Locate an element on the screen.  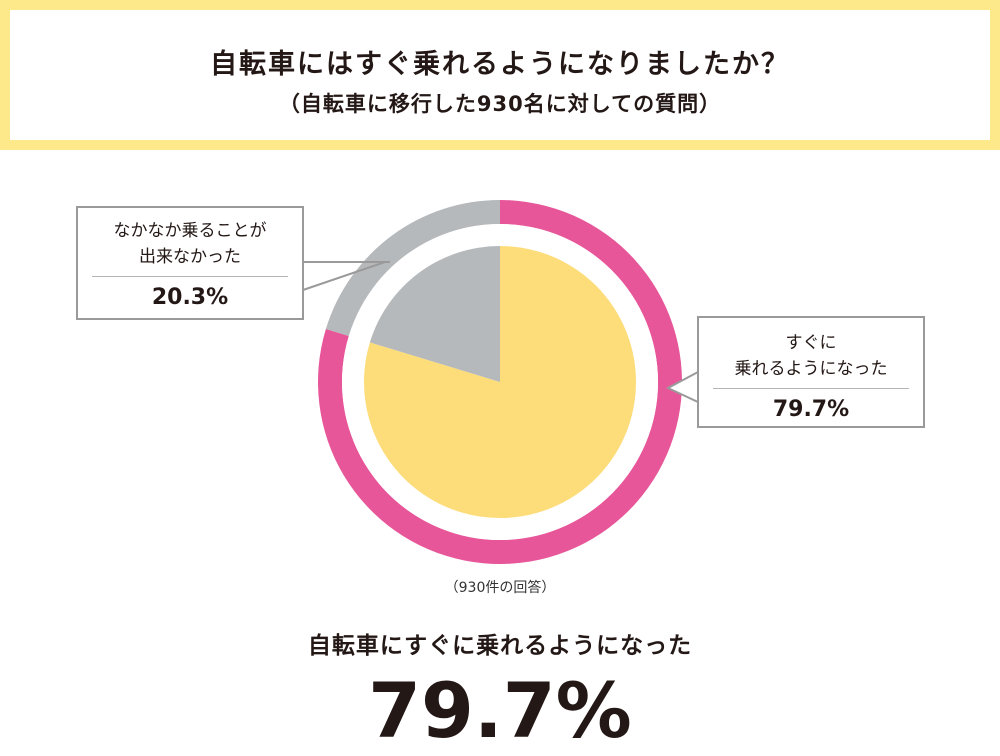
inner-pie is located at coordinates (499, 382).